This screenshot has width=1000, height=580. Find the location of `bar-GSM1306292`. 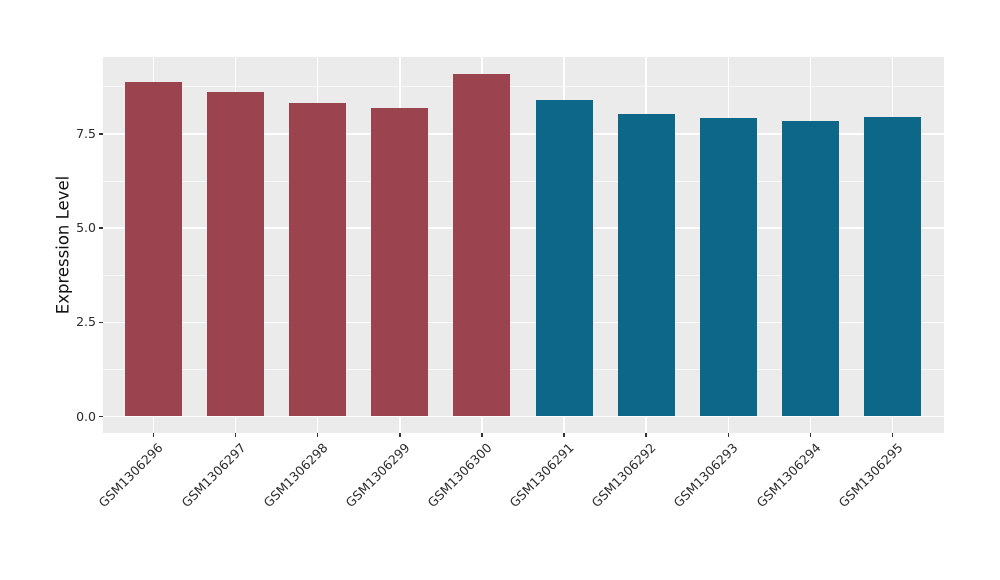

bar-GSM1306292 is located at coordinates (646, 265).